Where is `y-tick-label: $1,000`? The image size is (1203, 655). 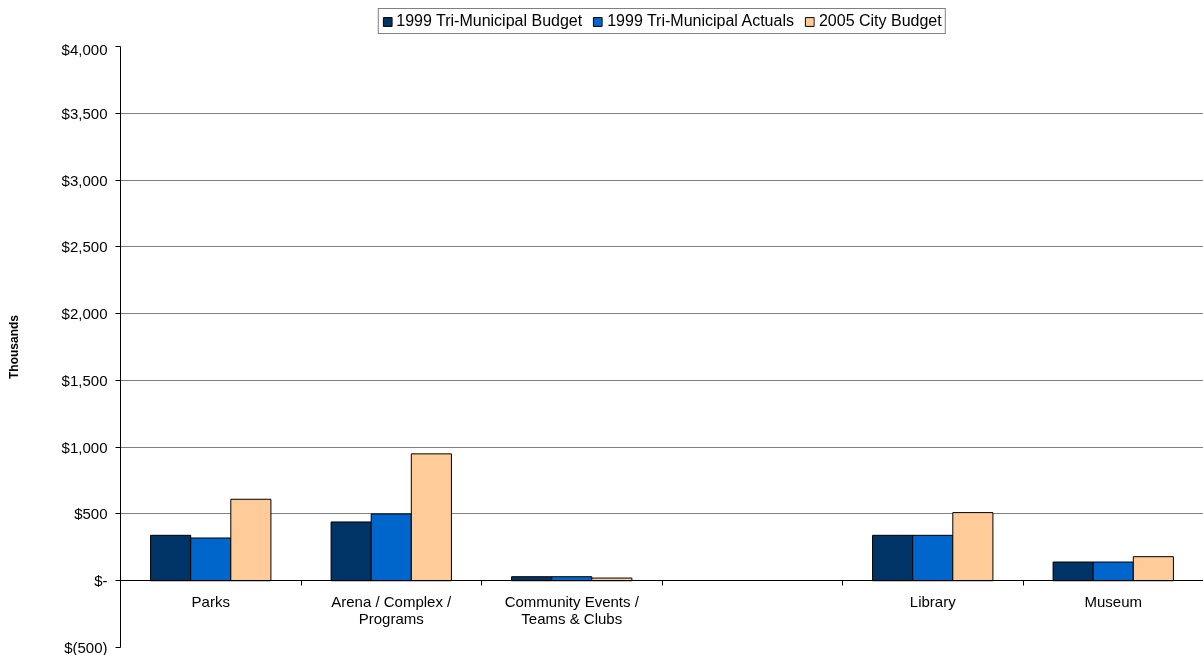 y-tick-label: $1,000 is located at coordinates (84, 447).